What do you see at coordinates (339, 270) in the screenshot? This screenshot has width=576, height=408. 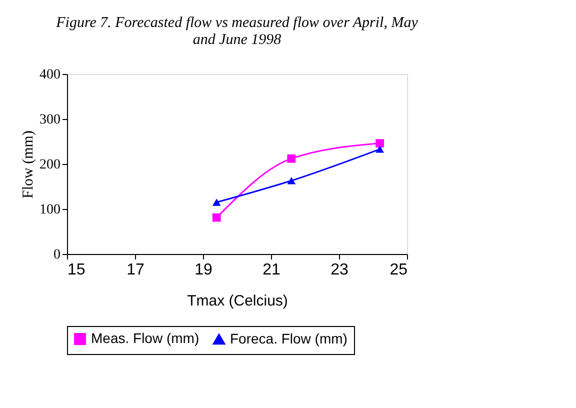 I see `x-tick-label: 23` at bounding box center [339, 270].